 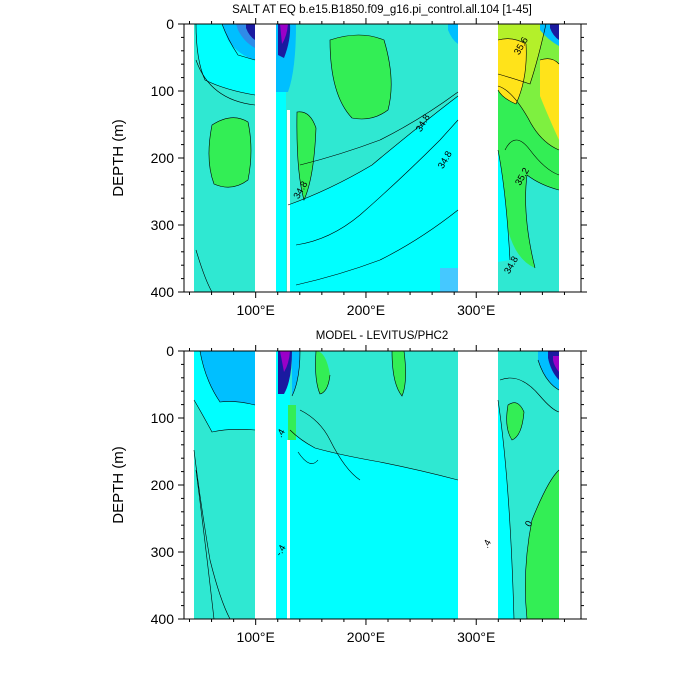 What do you see at coordinates (281, 550) in the screenshot?
I see `contour-label: -.4` at bounding box center [281, 550].